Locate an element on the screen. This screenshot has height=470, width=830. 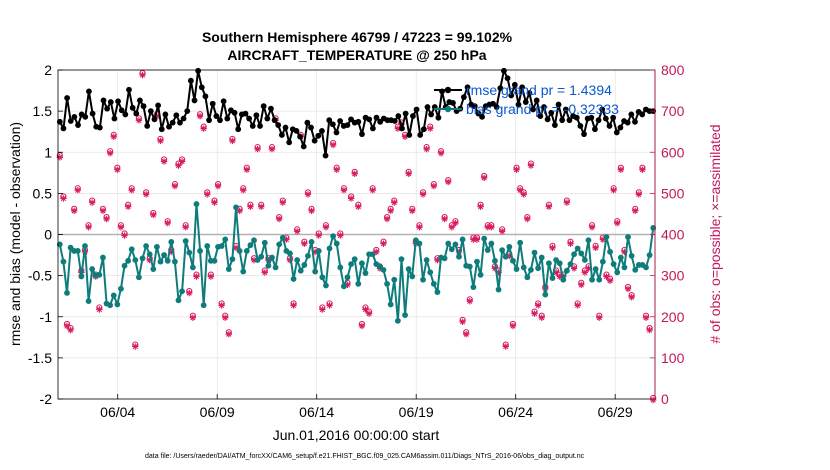
y-tick-label-left: -1.5 is located at coordinates (40, 358).